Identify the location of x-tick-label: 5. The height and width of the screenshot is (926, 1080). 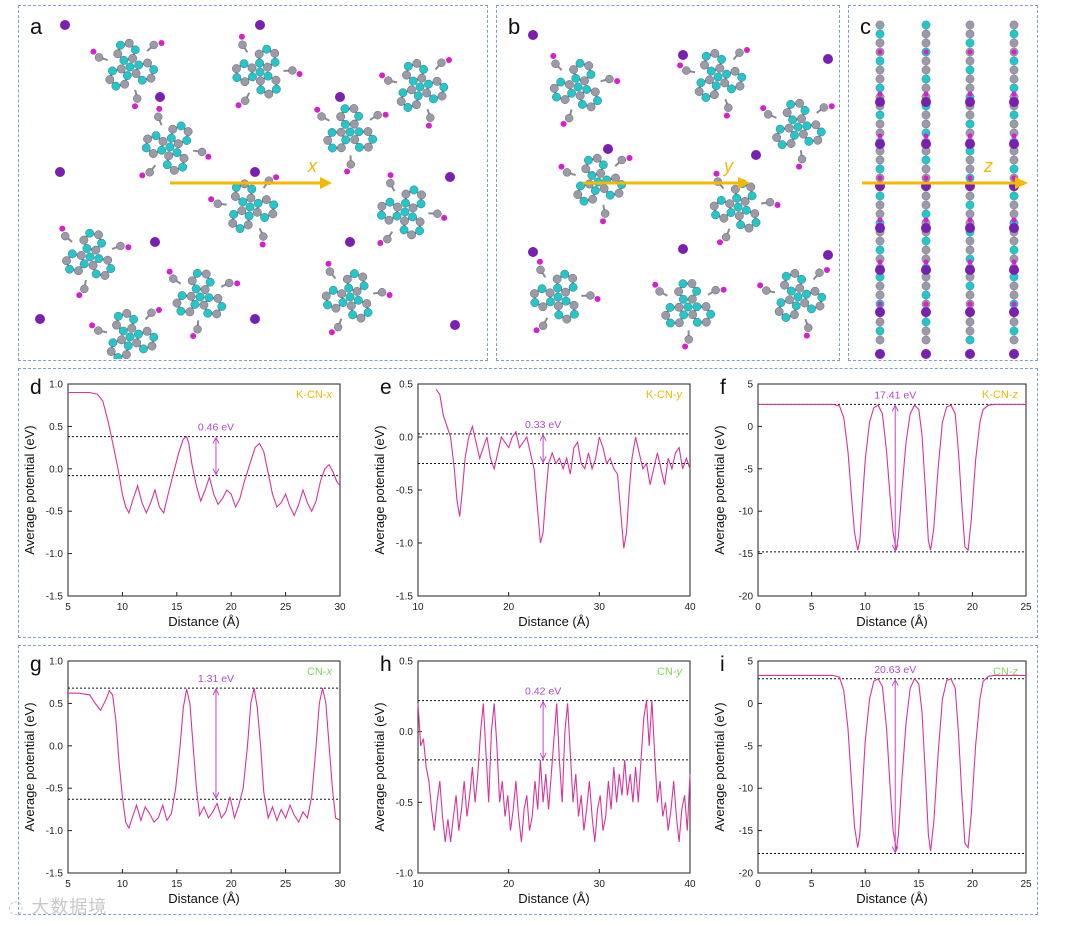
(812, 884).